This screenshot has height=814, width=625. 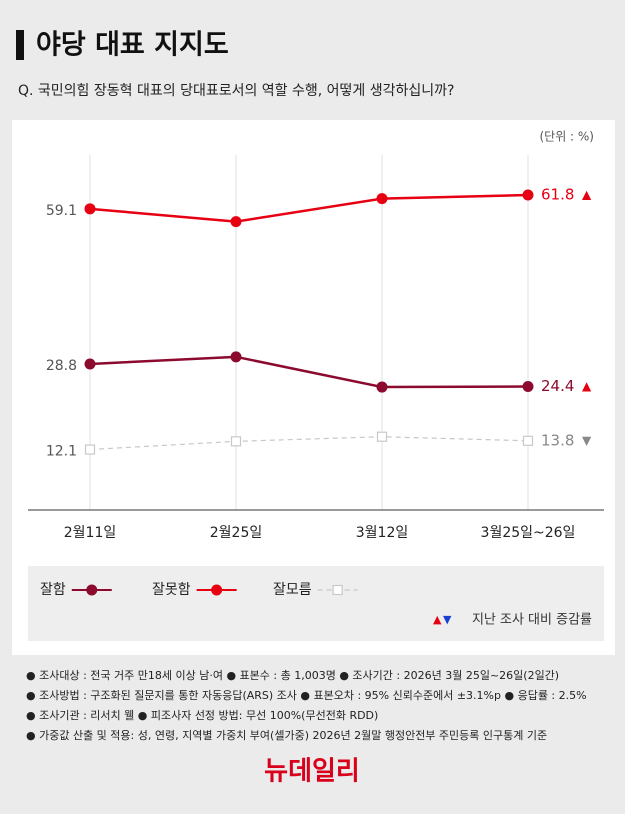 I want to click on value-label: 61.8, so click(x=557, y=194).